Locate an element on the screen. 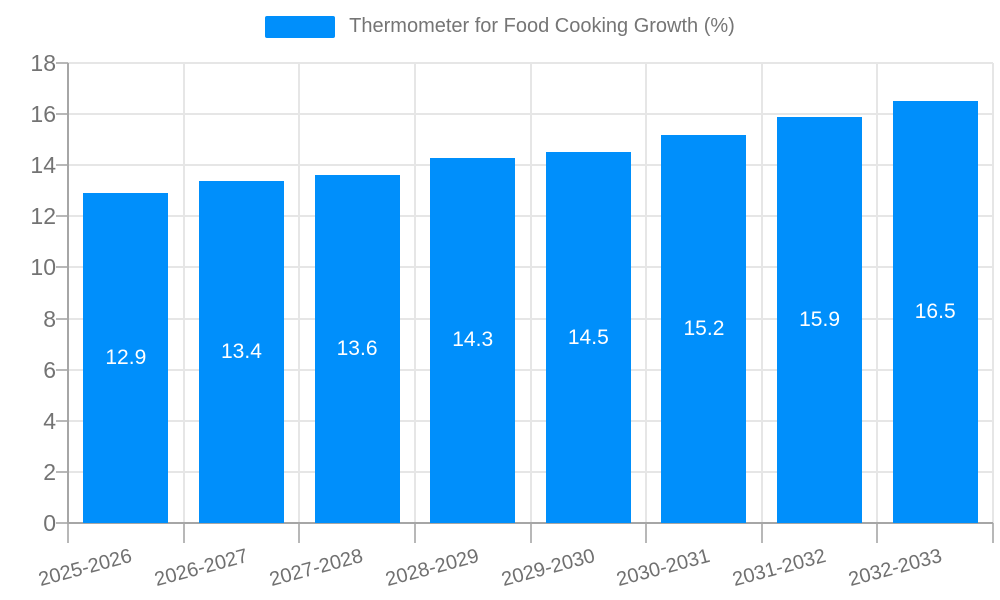  bar-2028-2029 is located at coordinates (473, 340).